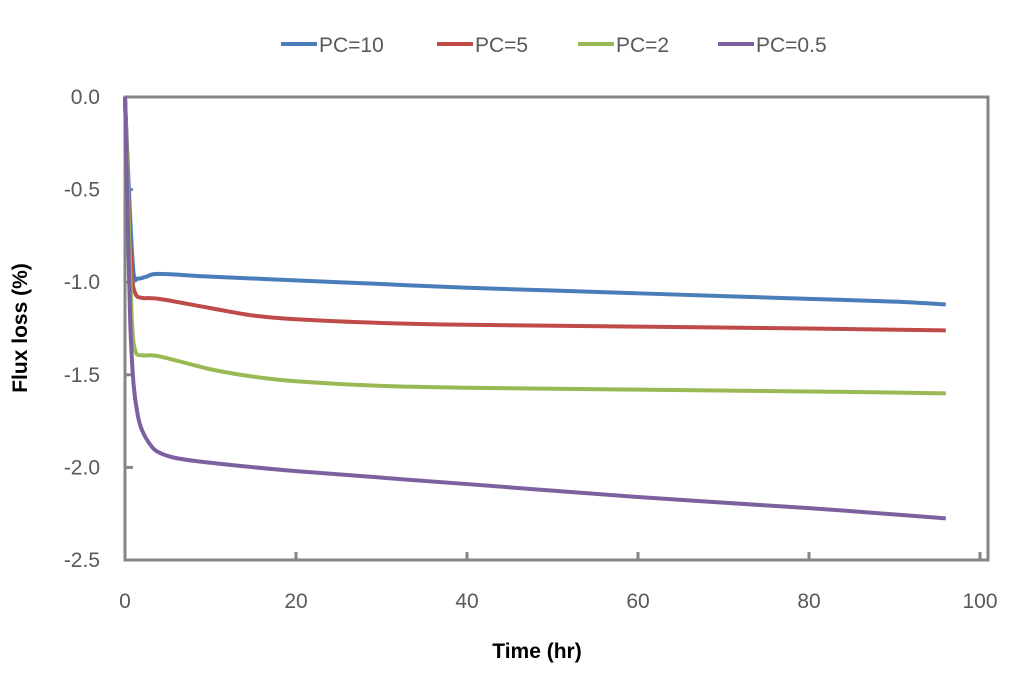 The image size is (1024, 674). Describe the element at coordinates (637, 601) in the screenshot. I see `x-tick-label: 60` at that location.